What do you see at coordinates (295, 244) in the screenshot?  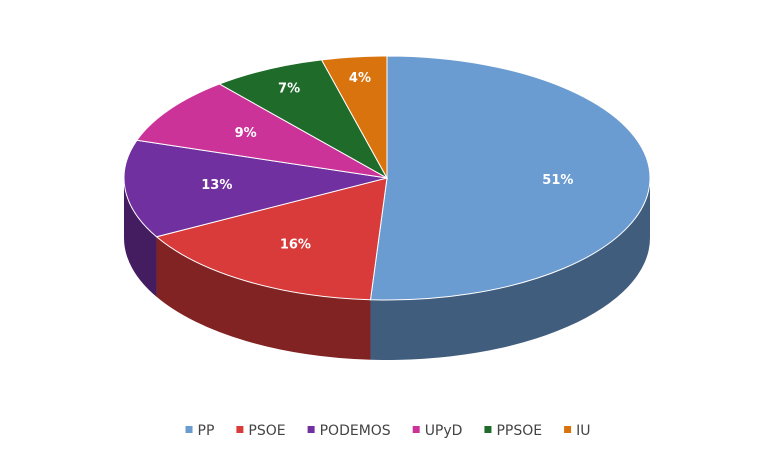 I see `value-label: 16%` at bounding box center [295, 244].